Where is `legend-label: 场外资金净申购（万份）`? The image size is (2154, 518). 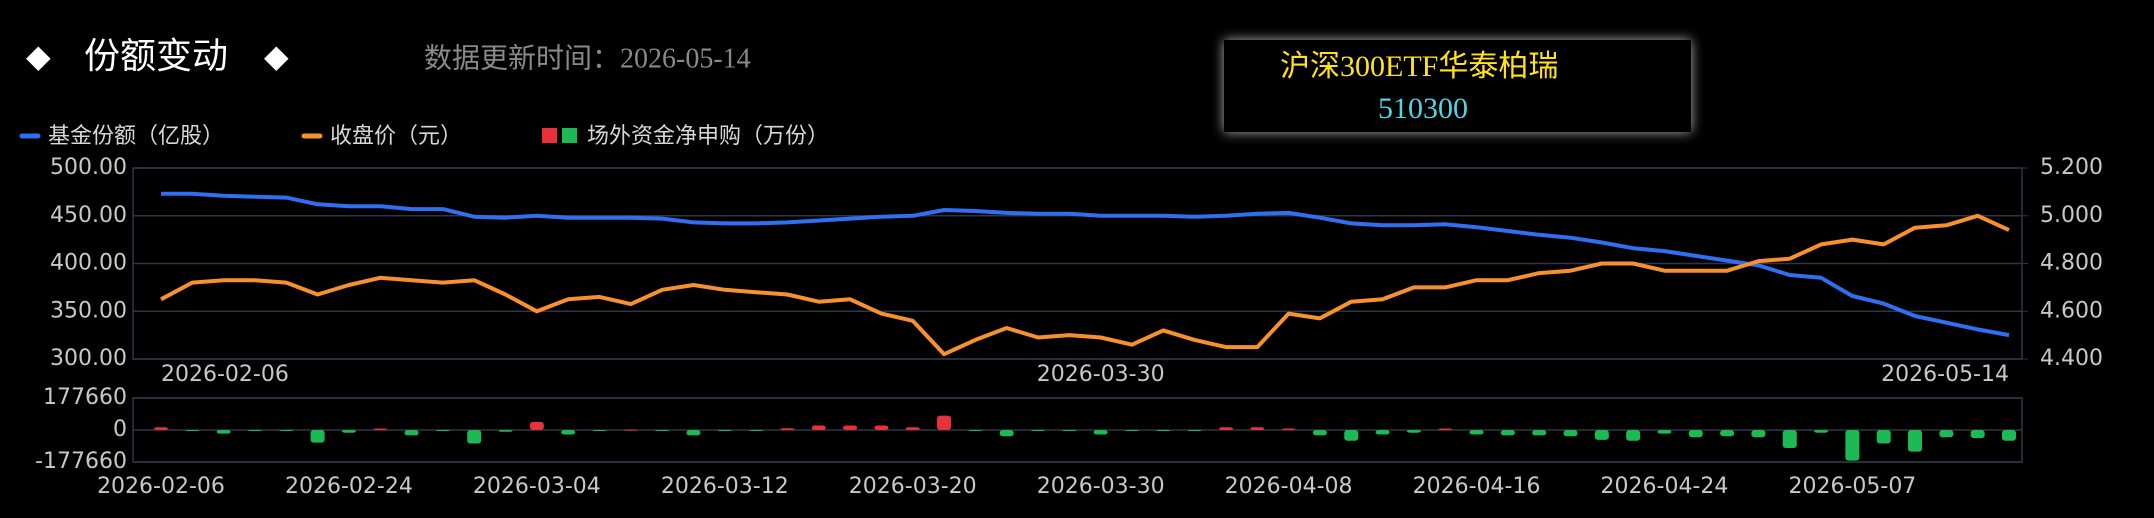 legend-label: 场外资金净申购（万份） is located at coordinates (708, 136).